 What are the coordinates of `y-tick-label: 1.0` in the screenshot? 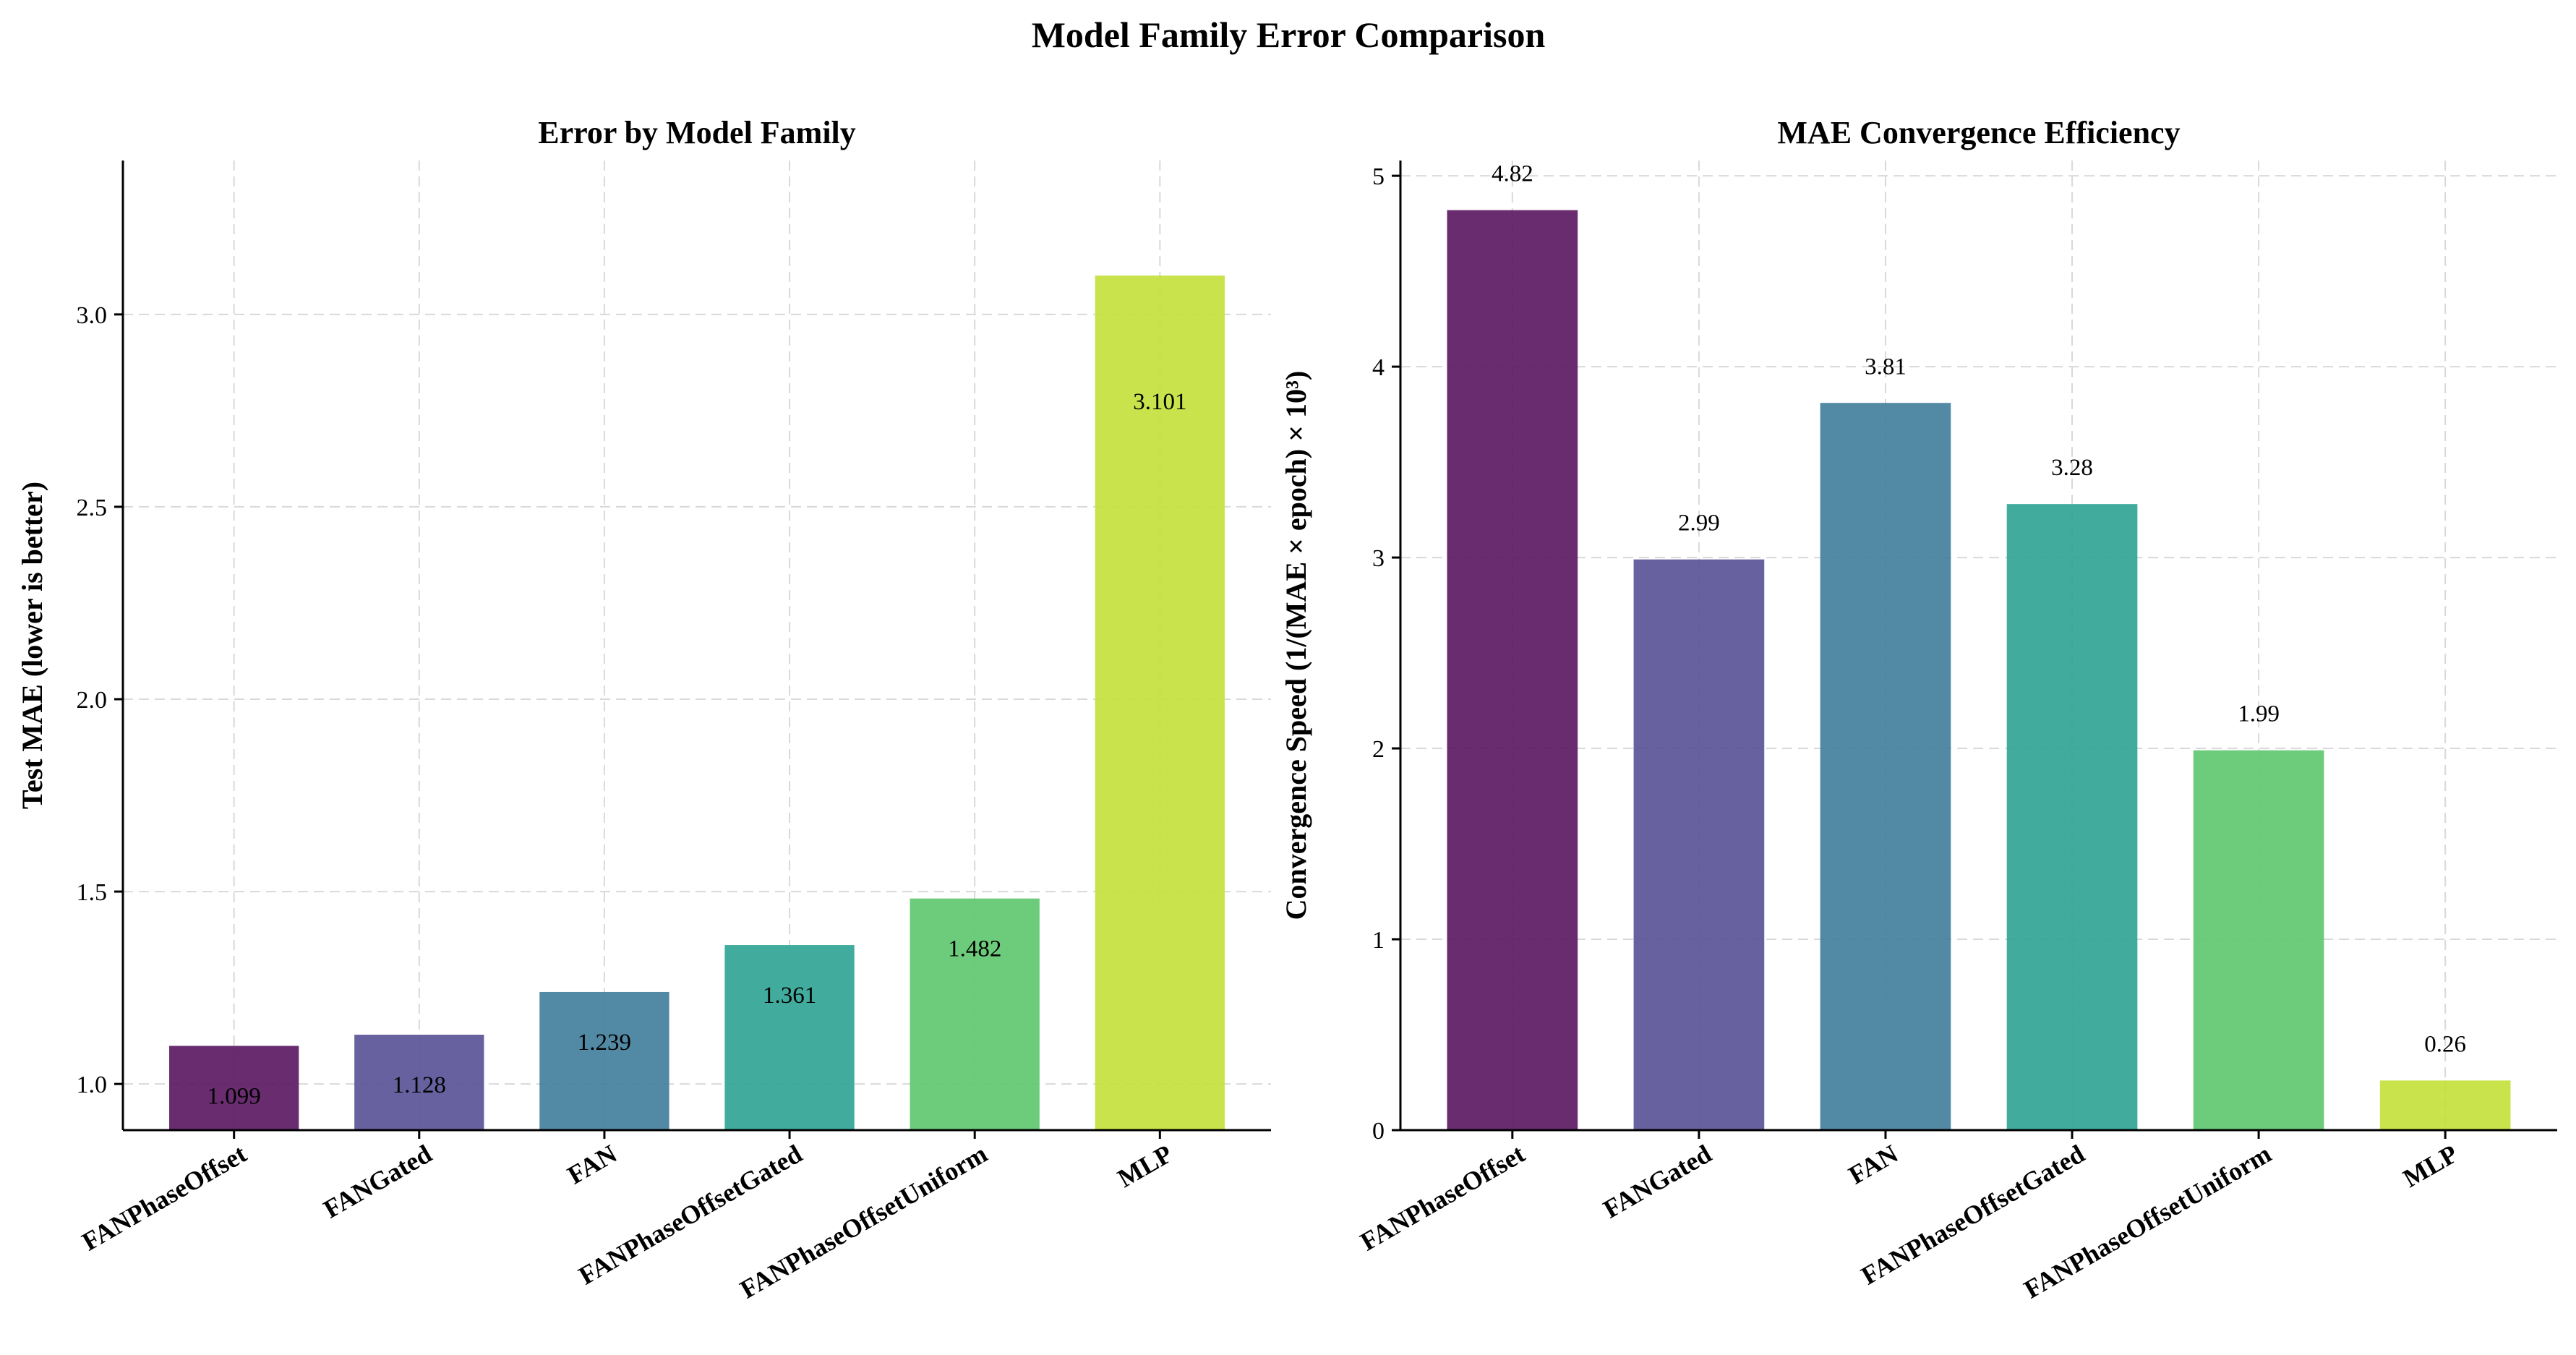 It's located at (92, 1085).